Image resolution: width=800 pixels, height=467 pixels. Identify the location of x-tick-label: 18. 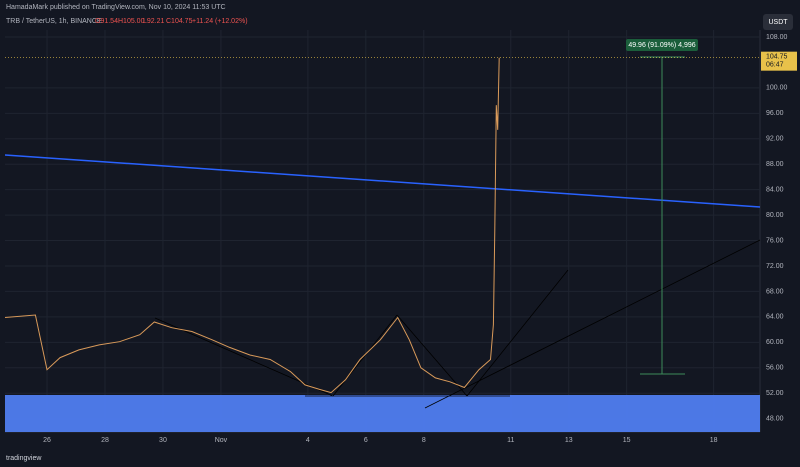
(714, 440).